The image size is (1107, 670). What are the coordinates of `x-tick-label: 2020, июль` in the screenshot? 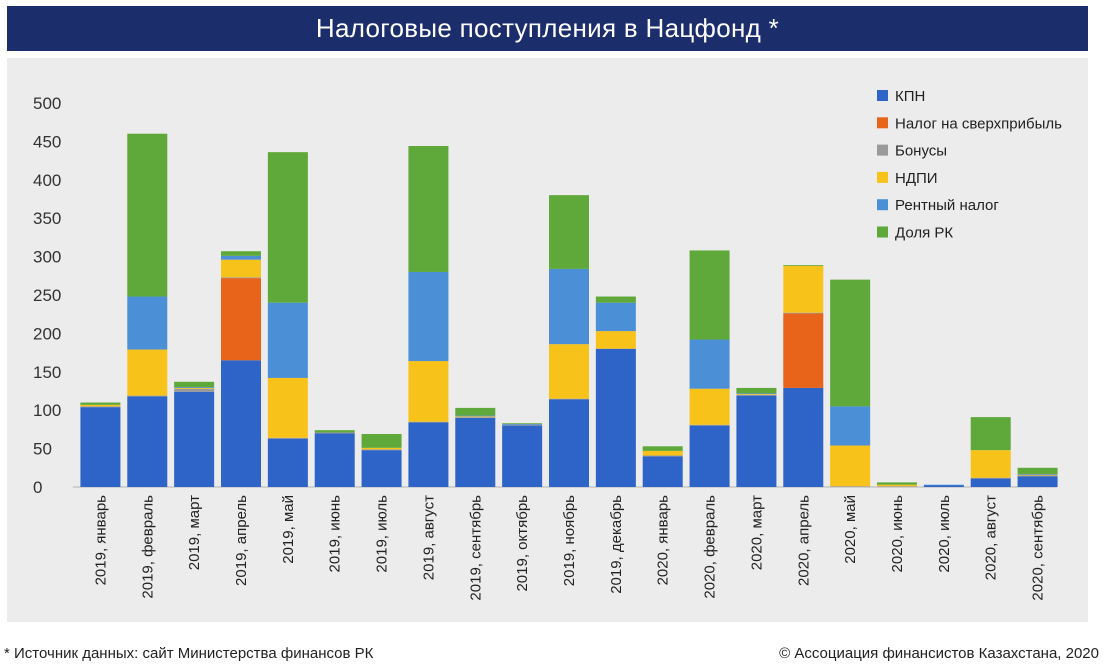 It's located at (944, 534).